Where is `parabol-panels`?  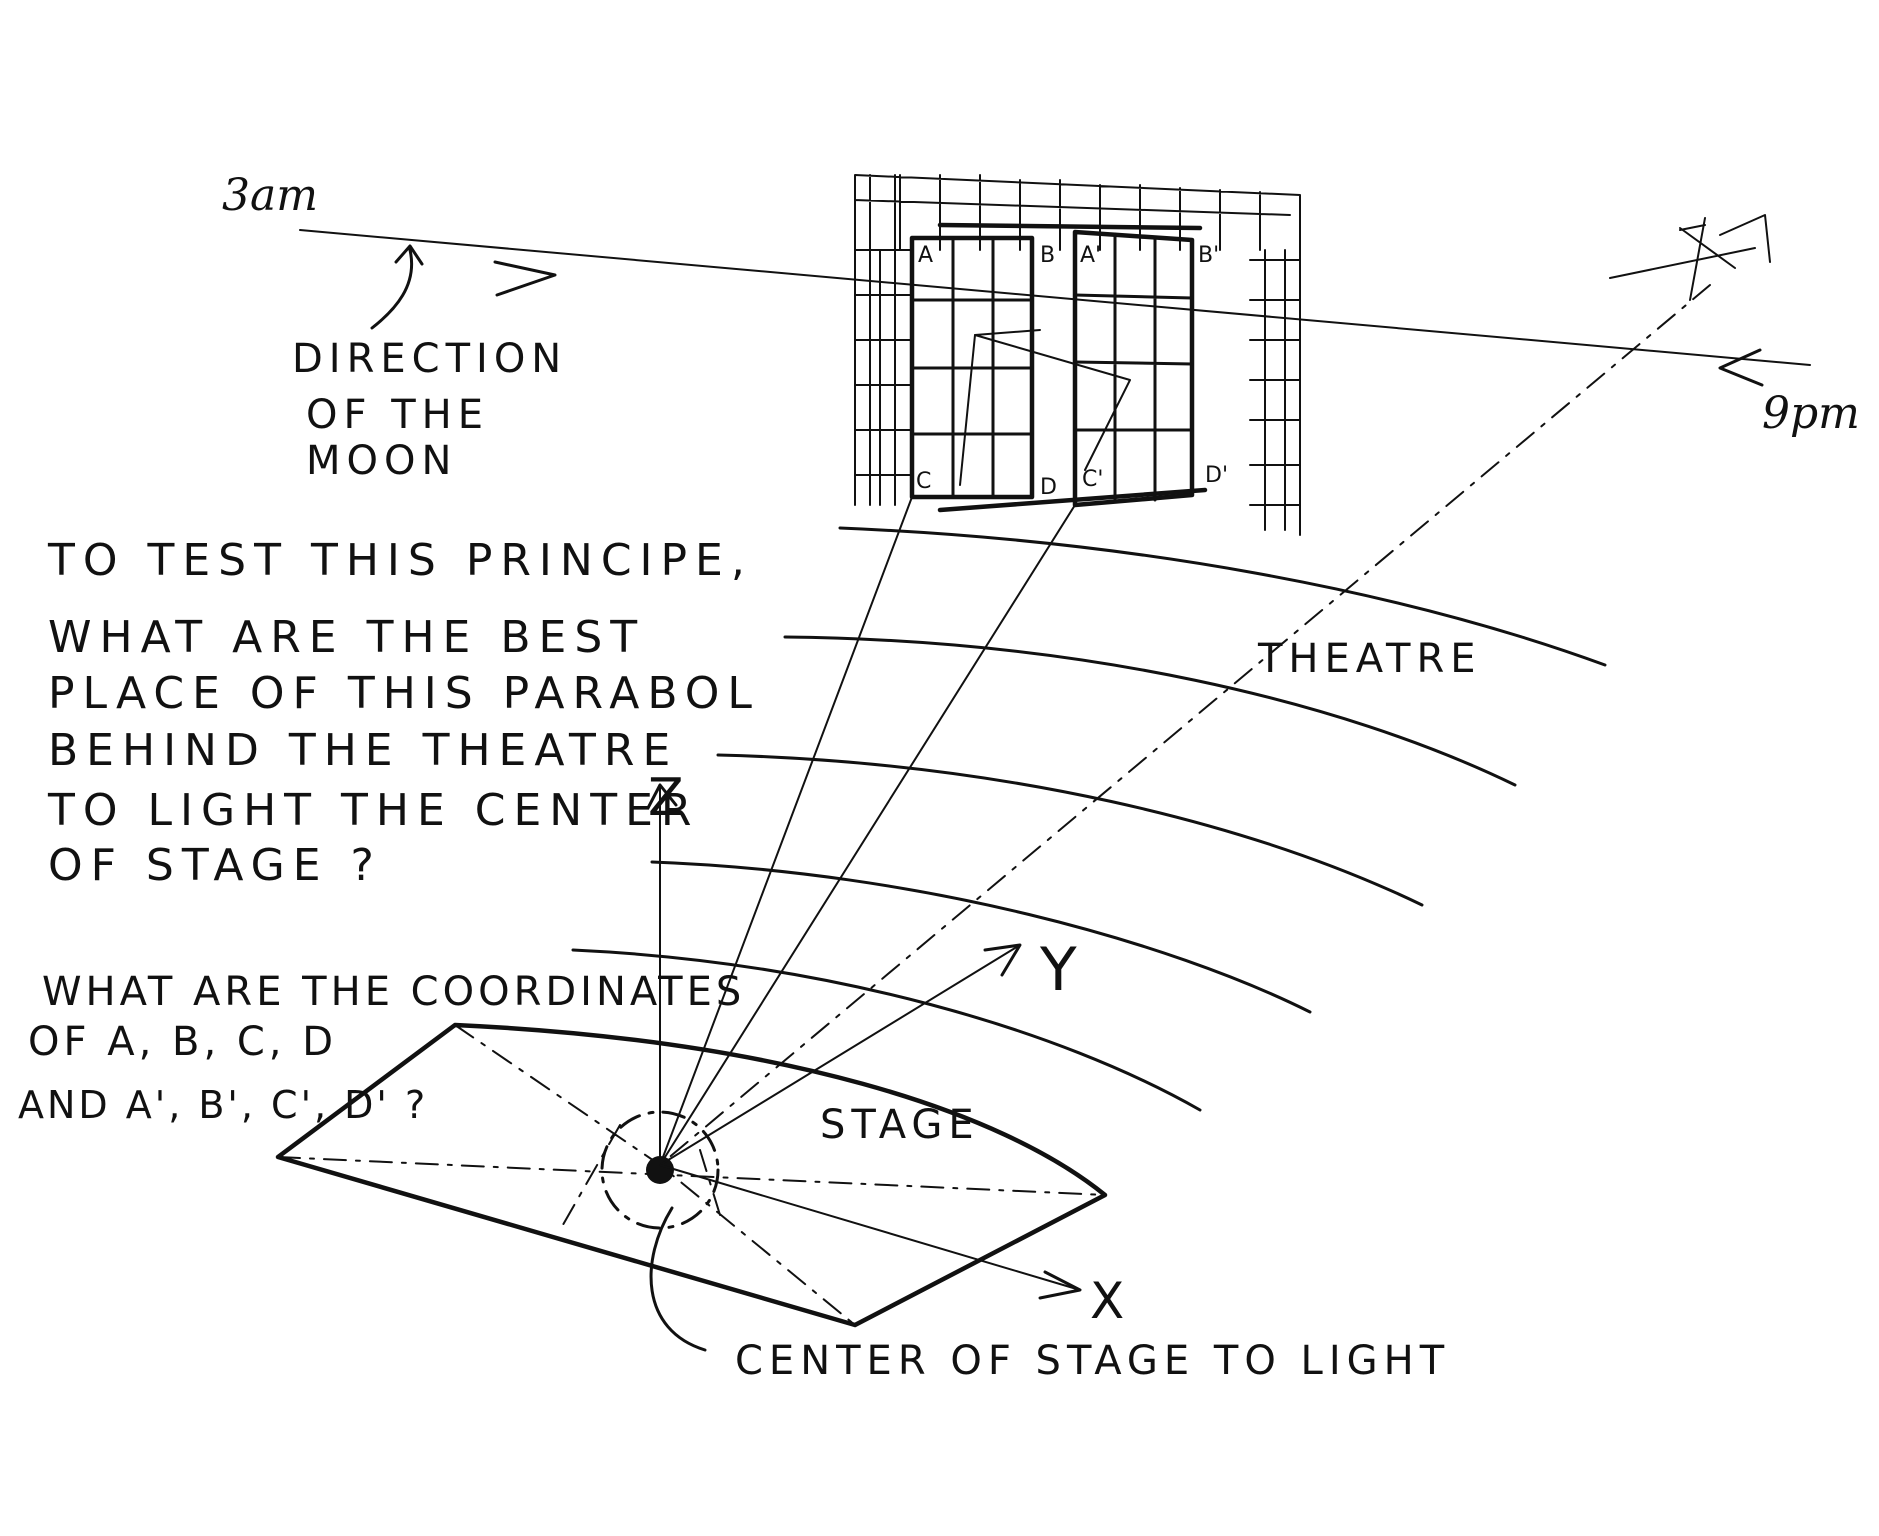 parabol-panels is located at coordinates (1058, 367).